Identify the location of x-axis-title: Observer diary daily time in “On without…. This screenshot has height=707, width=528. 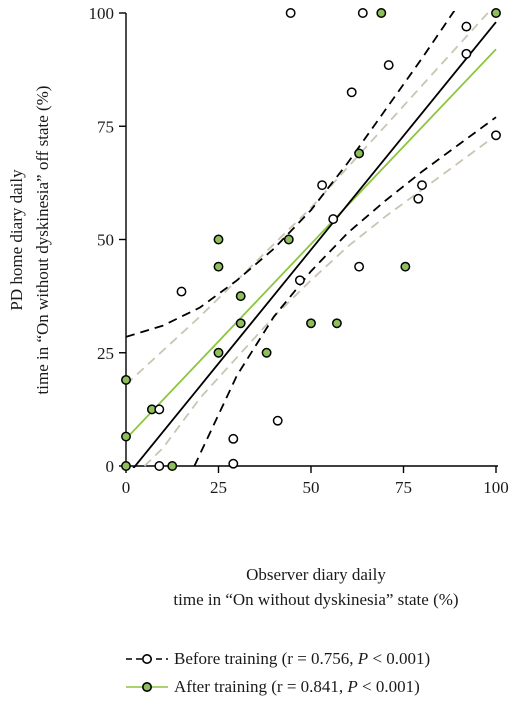
(315, 587).